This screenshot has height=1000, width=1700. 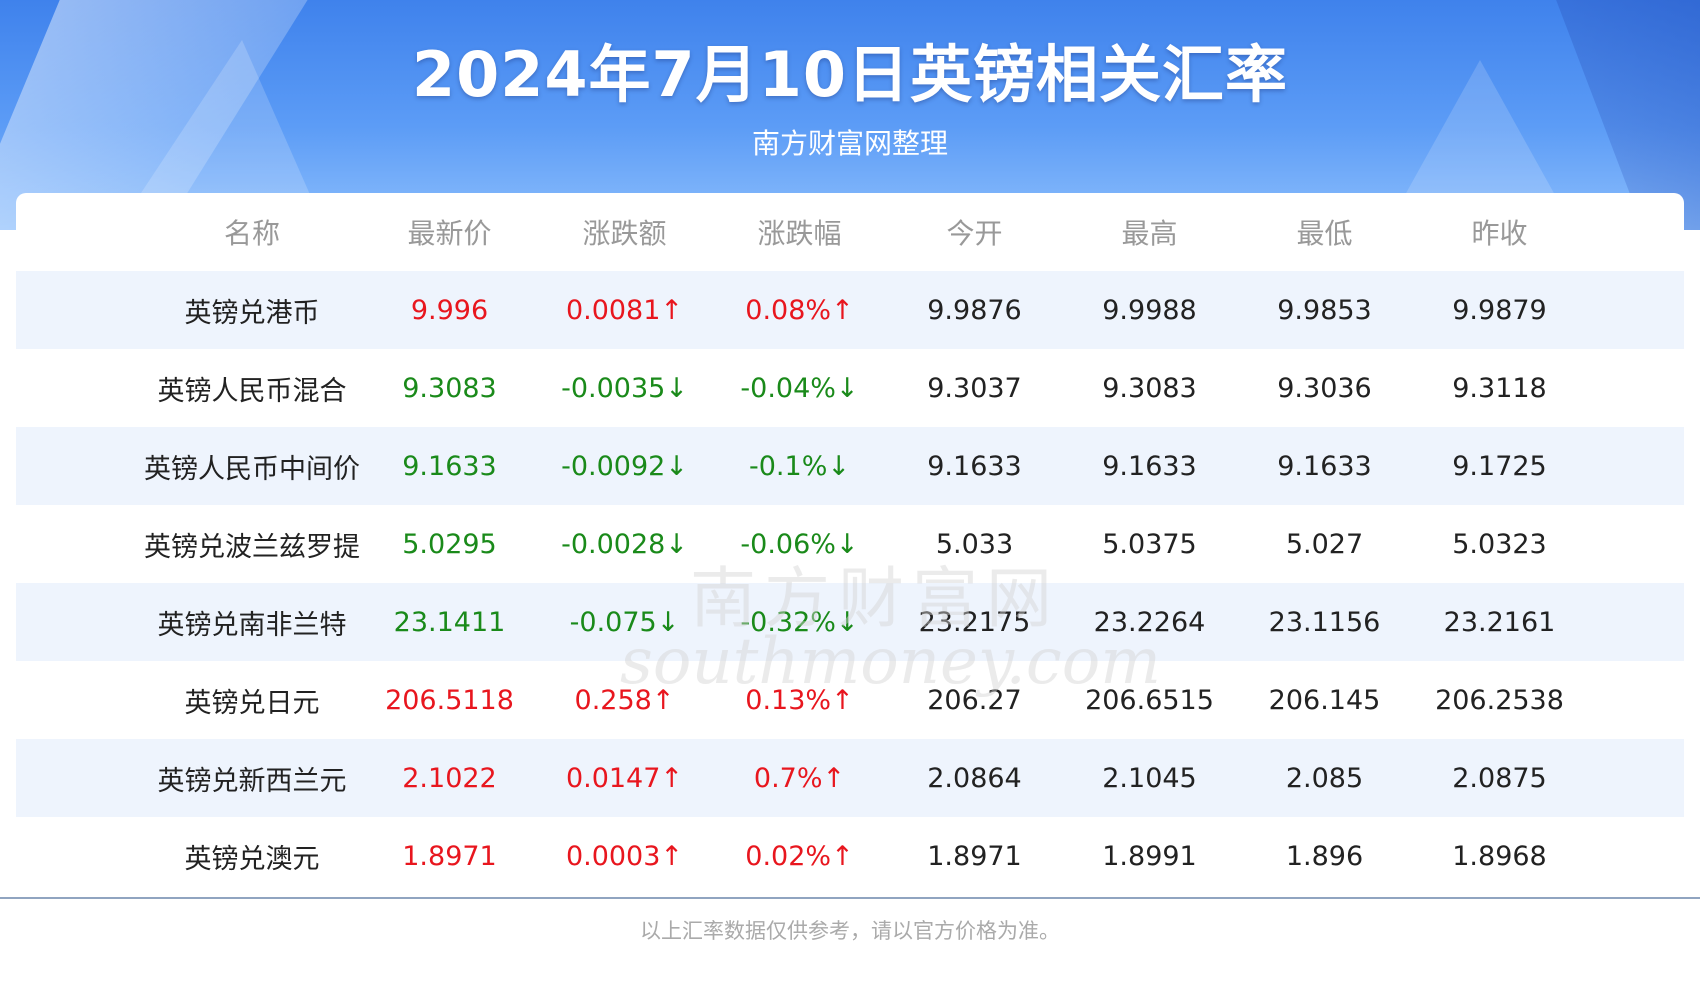 I want to click on cell-prev-close: 5.0323, so click(x=1499, y=544).